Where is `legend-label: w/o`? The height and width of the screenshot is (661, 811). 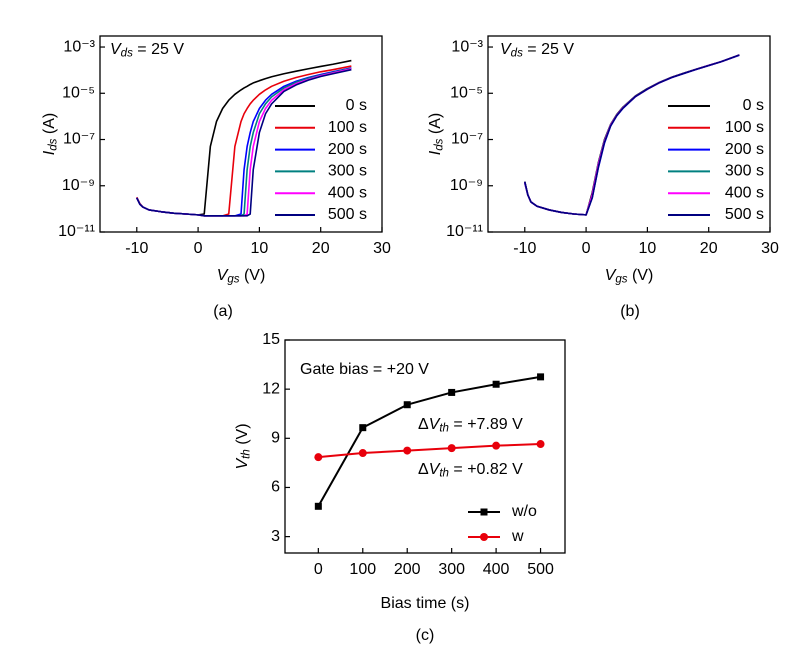 legend-label: w/o is located at coordinates (524, 511).